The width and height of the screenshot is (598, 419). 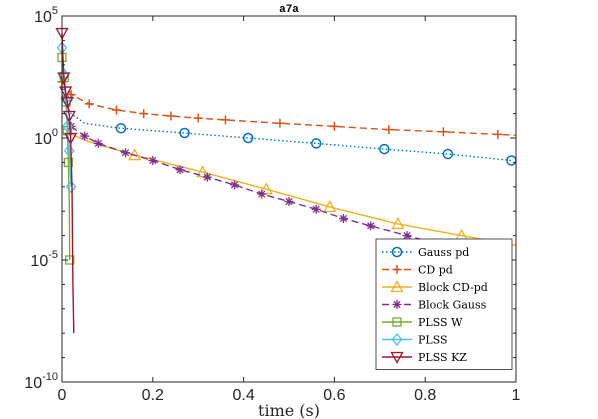 I want to click on legend-label: PLSS W, so click(x=440, y=322).